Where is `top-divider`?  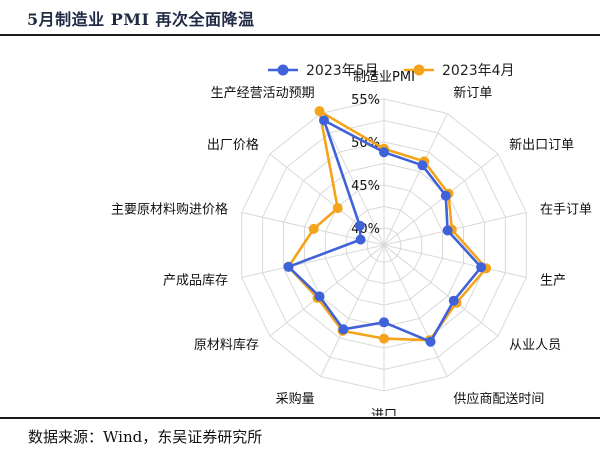
top-divider is located at coordinates (300, 35).